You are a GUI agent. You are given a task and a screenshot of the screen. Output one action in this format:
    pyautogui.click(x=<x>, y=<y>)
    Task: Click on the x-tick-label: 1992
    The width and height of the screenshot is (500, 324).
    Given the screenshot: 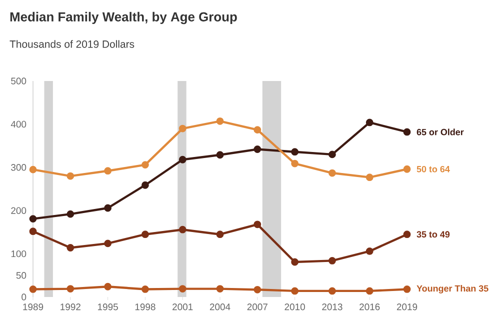 What is the action you would take?
    pyautogui.click(x=70, y=307)
    